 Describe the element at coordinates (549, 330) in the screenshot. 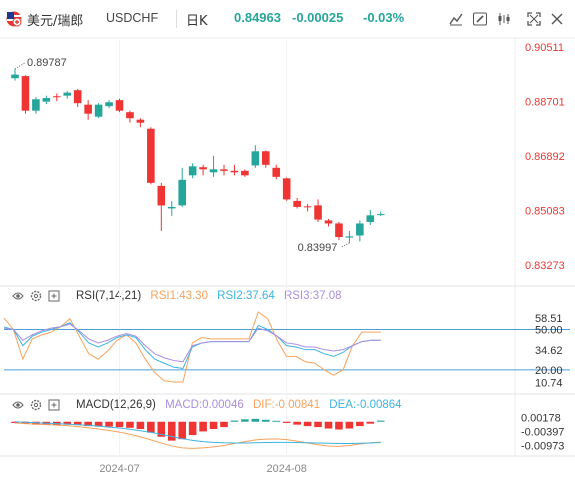

I see `rsi-tick-label: 50.00` at that location.